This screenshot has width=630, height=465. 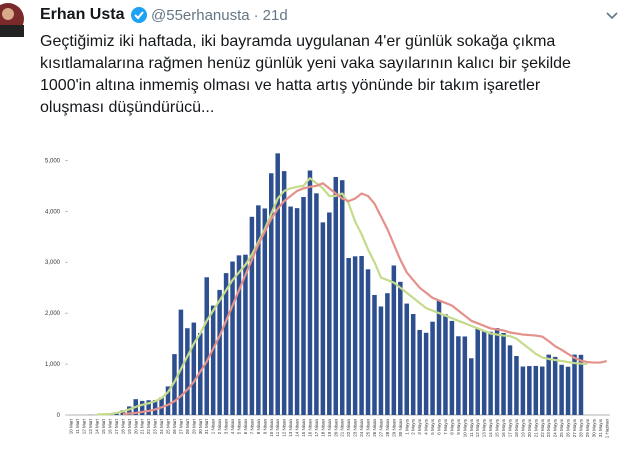 What do you see at coordinates (135, 426) in the screenshot?
I see `x-tick-label: 20 Mart` at bounding box center [135, 426].